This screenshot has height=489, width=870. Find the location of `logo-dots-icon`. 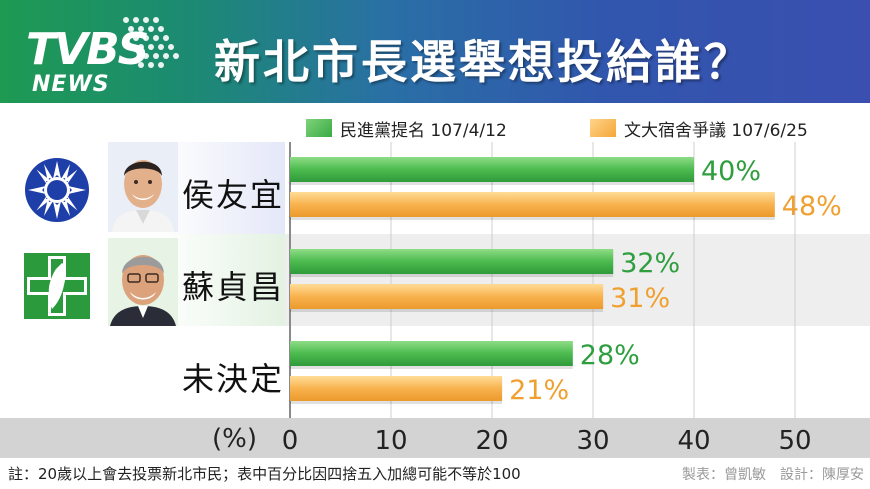

logo-dots-icon is located at coordinates (151, 42).